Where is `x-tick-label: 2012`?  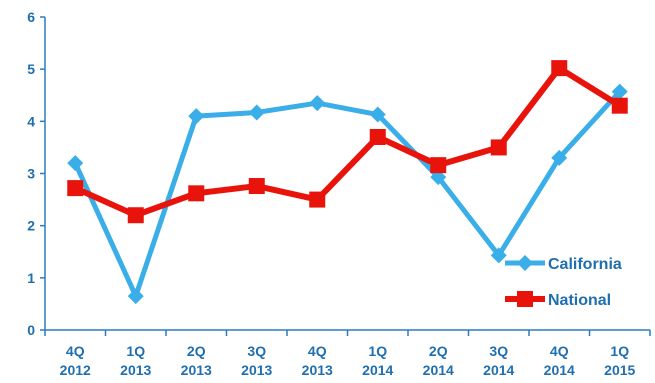 x-tick-label: 2012 is located at coordinates (75, 370).